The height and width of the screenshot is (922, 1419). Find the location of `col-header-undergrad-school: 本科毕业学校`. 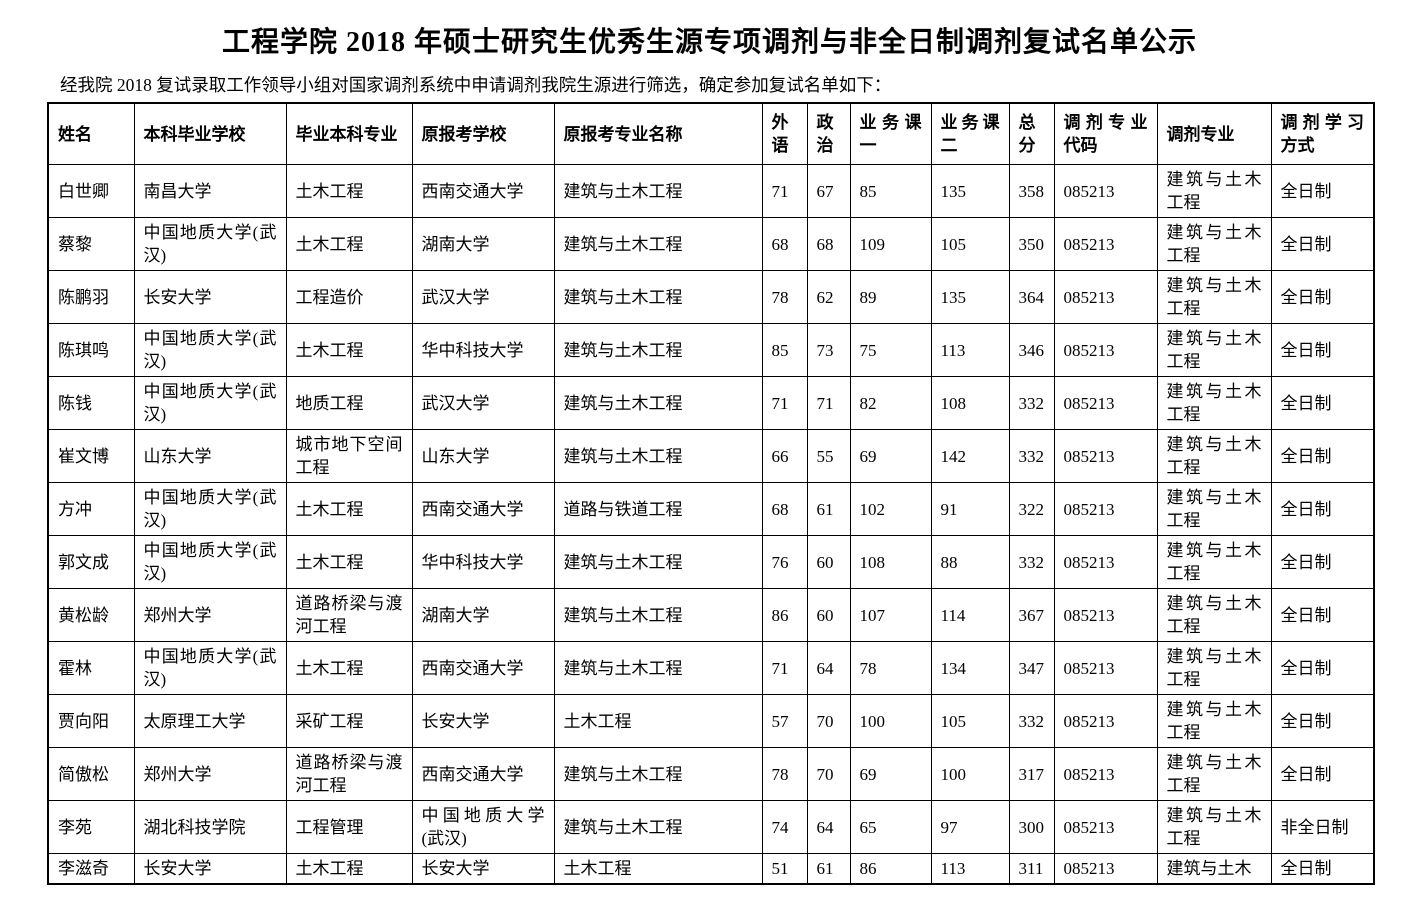

col-header-undergrad-school: 本科毕业学校 is located at coordinates (210, 133).